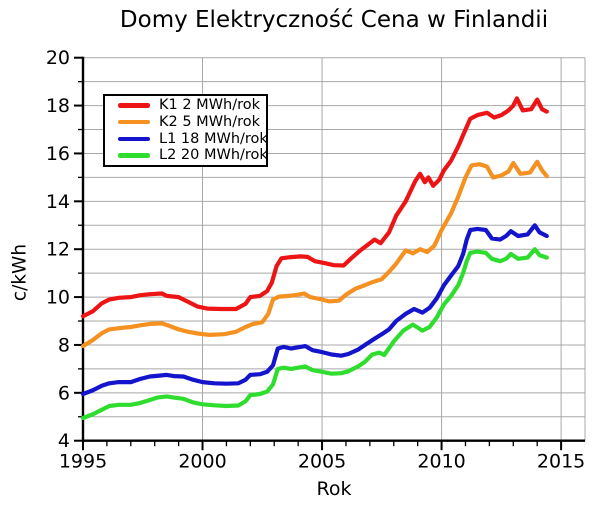 Image resolution: width=600 pixels, height=512 pixels. Describe the element at coordinates (64, 345) in the screenshot. I see `y-tick-label: 8` at that location.